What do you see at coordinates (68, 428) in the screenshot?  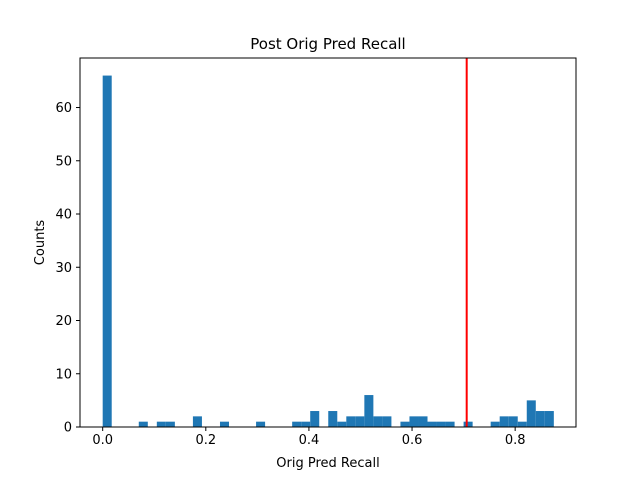 I see `y-tick-label: 0` at bounding box center [68, 428].